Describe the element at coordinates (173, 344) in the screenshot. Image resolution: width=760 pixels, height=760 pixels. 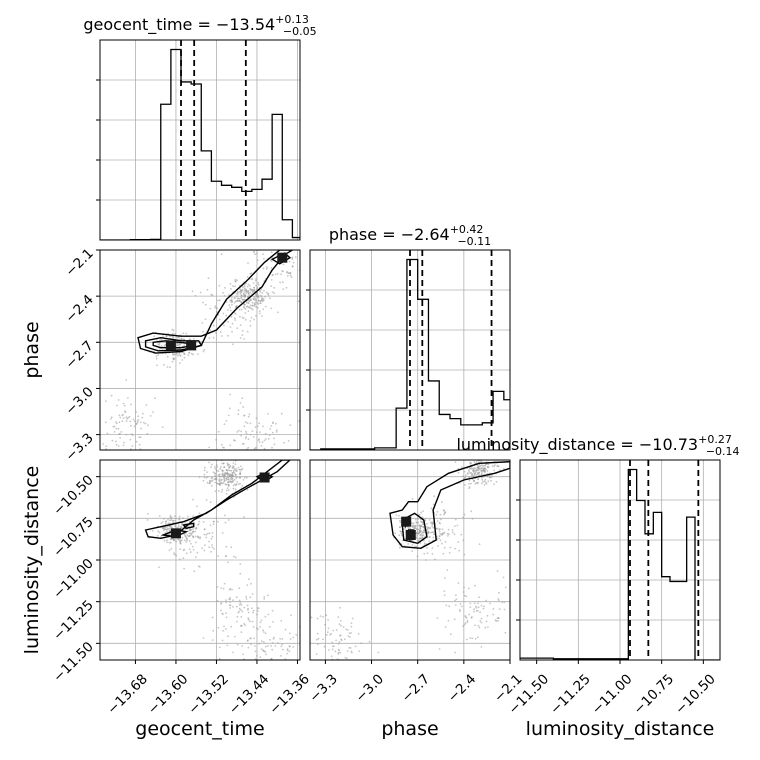
I see `contour-middle` at that location.